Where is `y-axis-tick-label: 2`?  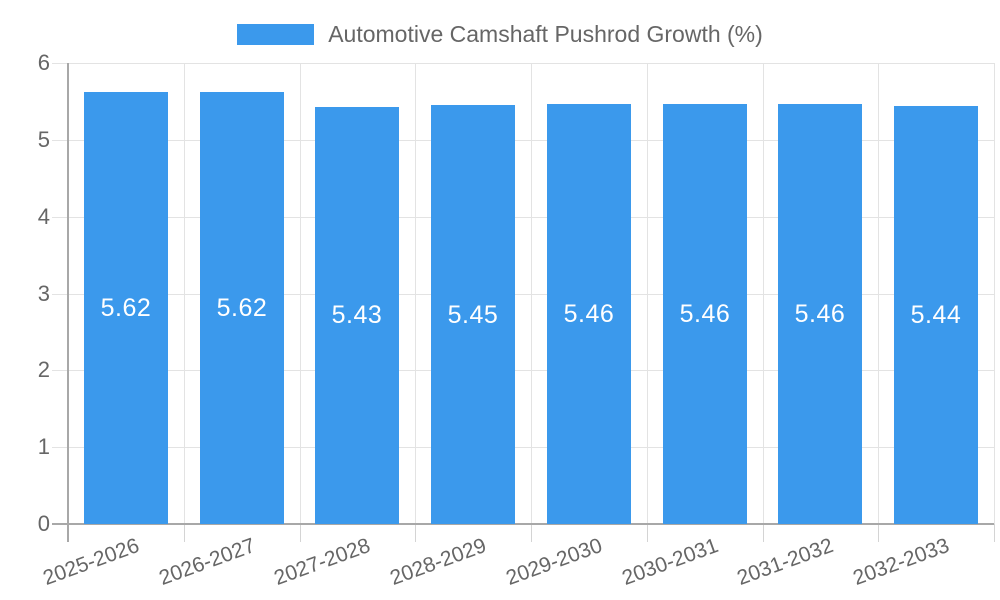
y-axis-tick-label: 2 is located at coordinates (43, 369).